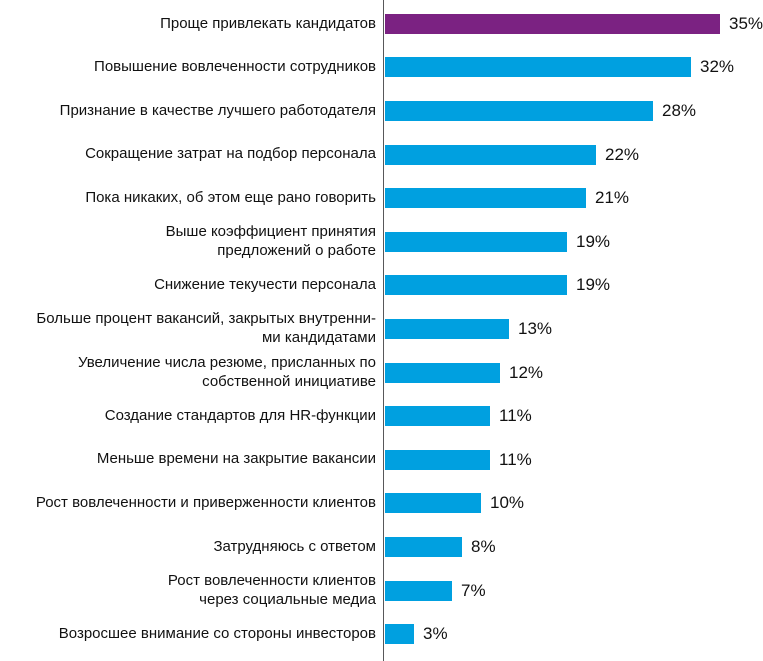 The width and height of the screenshot is (763, 661). I want to click on value-label: 12%, so click(526, 372).